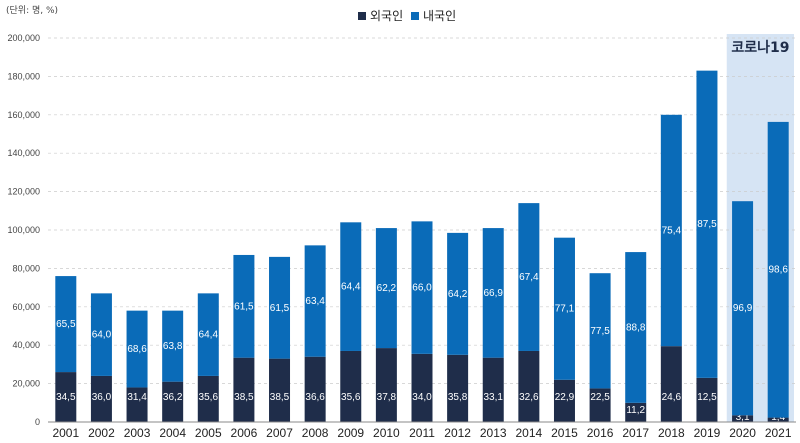 This screenshot has height=443, width=800. Describe the element at coordinates (172, 433) in the screenshot. I see `x-tick-label: 2004` at that location.